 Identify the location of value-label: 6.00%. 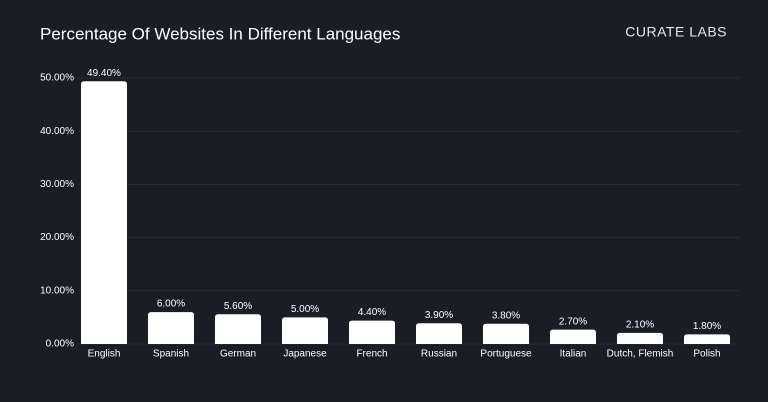
(171, 304).